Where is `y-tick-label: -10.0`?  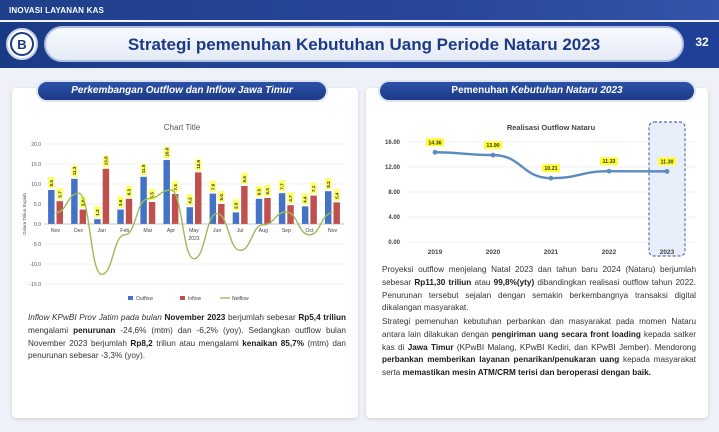
y-tick-label: -10.0 is located at coordinates (36, 265).